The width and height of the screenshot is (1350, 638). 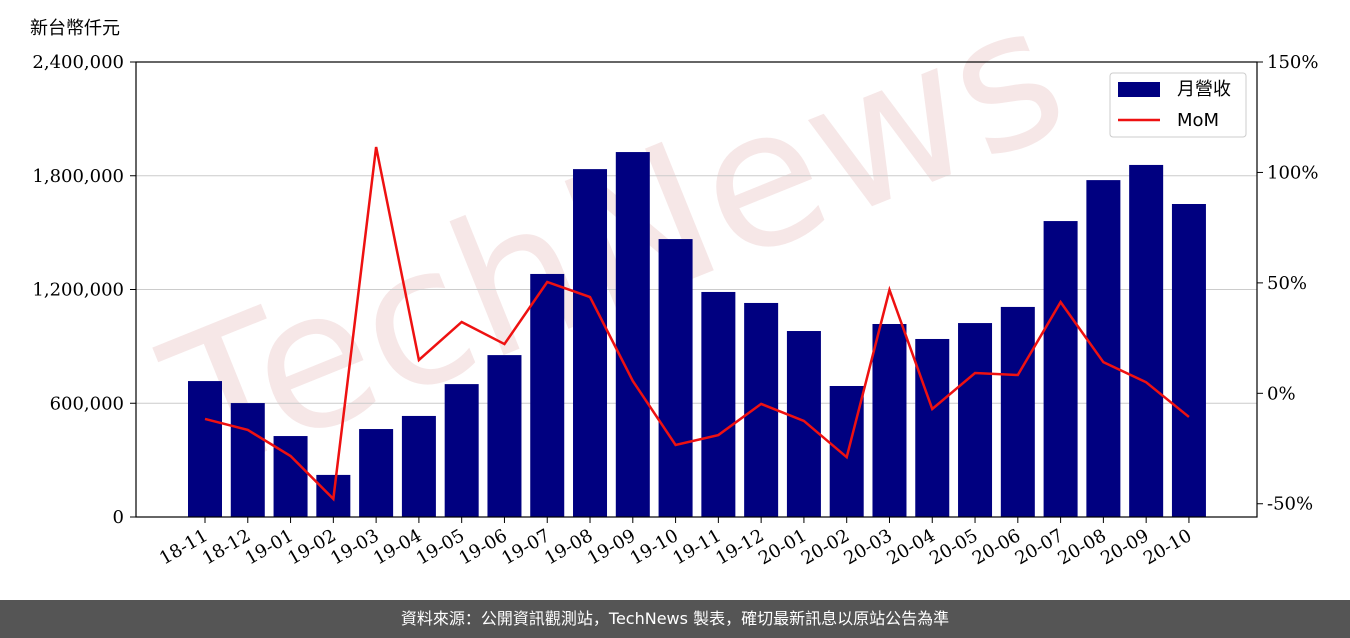 I want to click on x-tick-label: 20-10, so click(x=1167, y=547).